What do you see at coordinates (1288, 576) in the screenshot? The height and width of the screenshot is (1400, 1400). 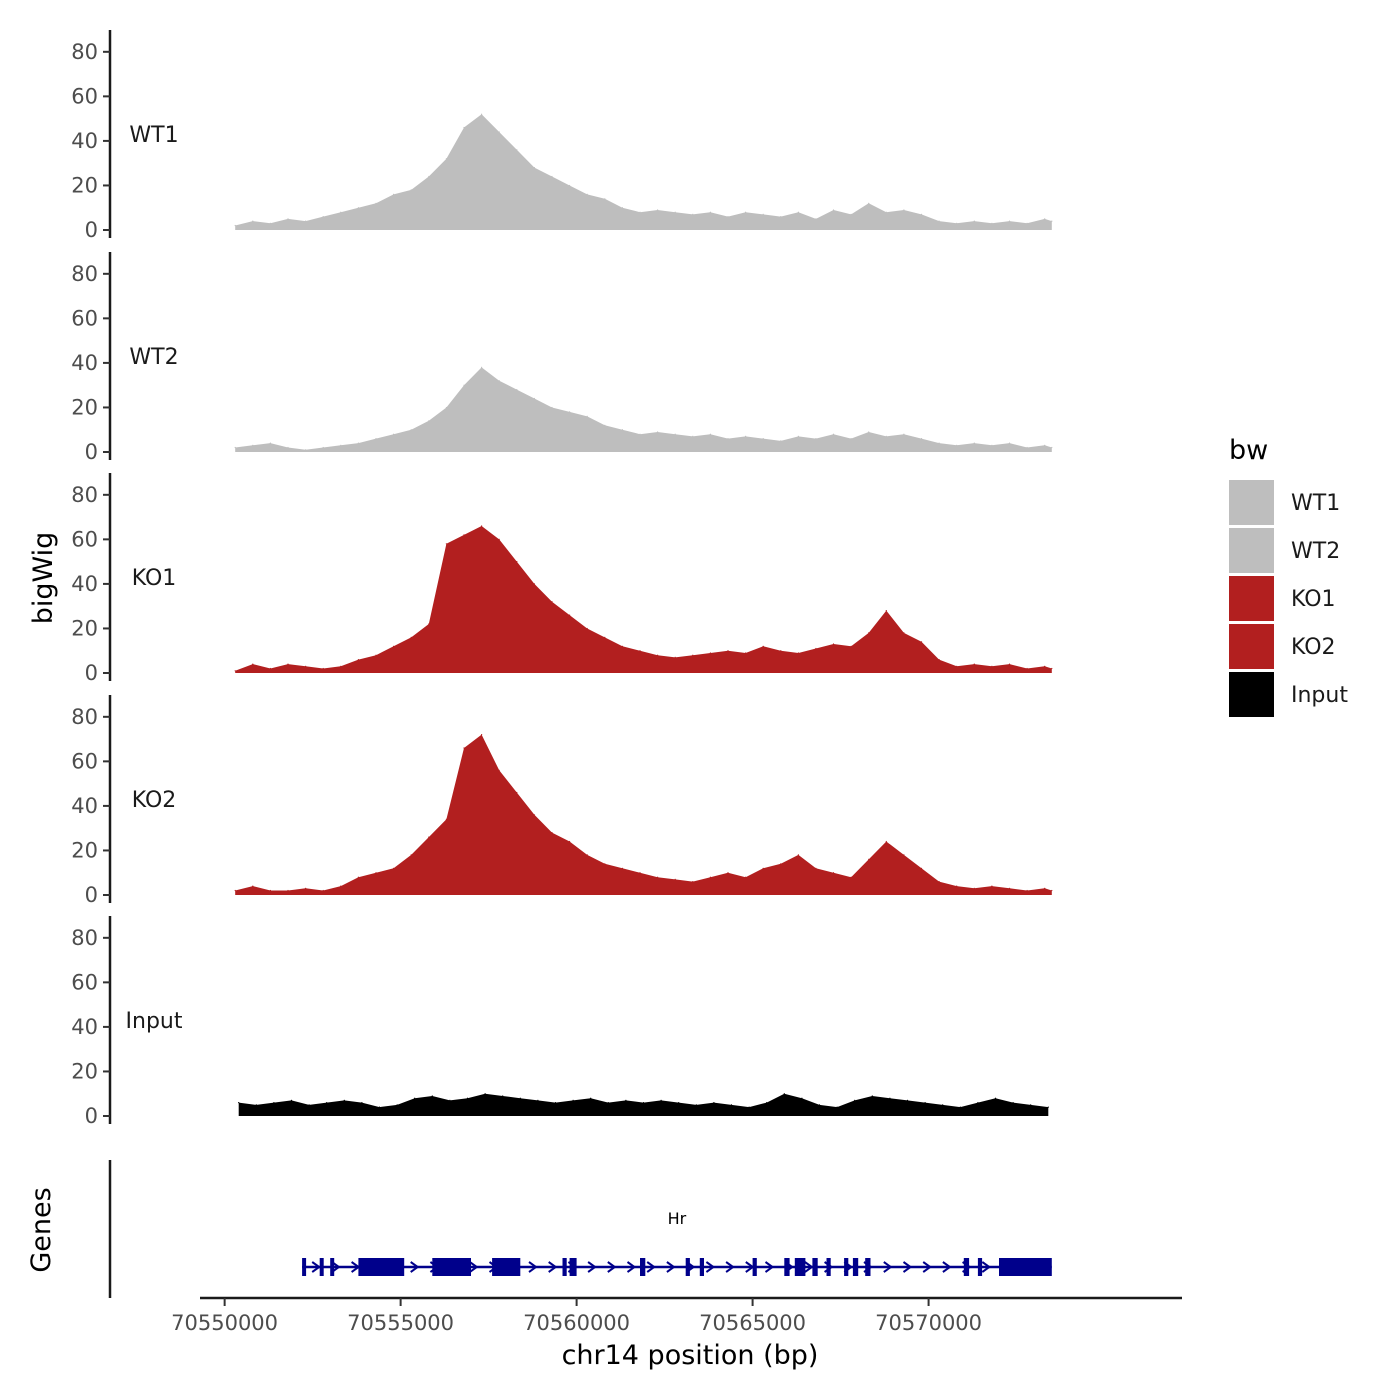 I see `legend: bw WT1 WT2 KO1 KO2 Input` at bounding box center [1288, 576].